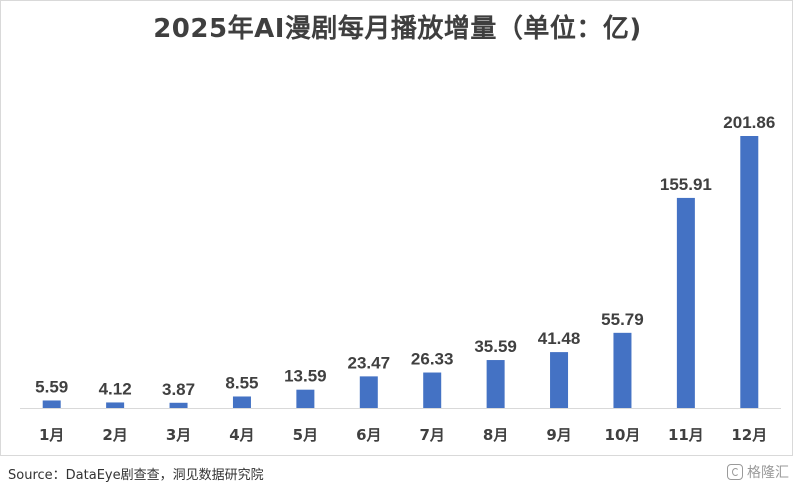 This screenshot has width=795, height=492. I want to click on source-note: Source：DataEye剧查查，洞见数据研究院, so click(136, 475).